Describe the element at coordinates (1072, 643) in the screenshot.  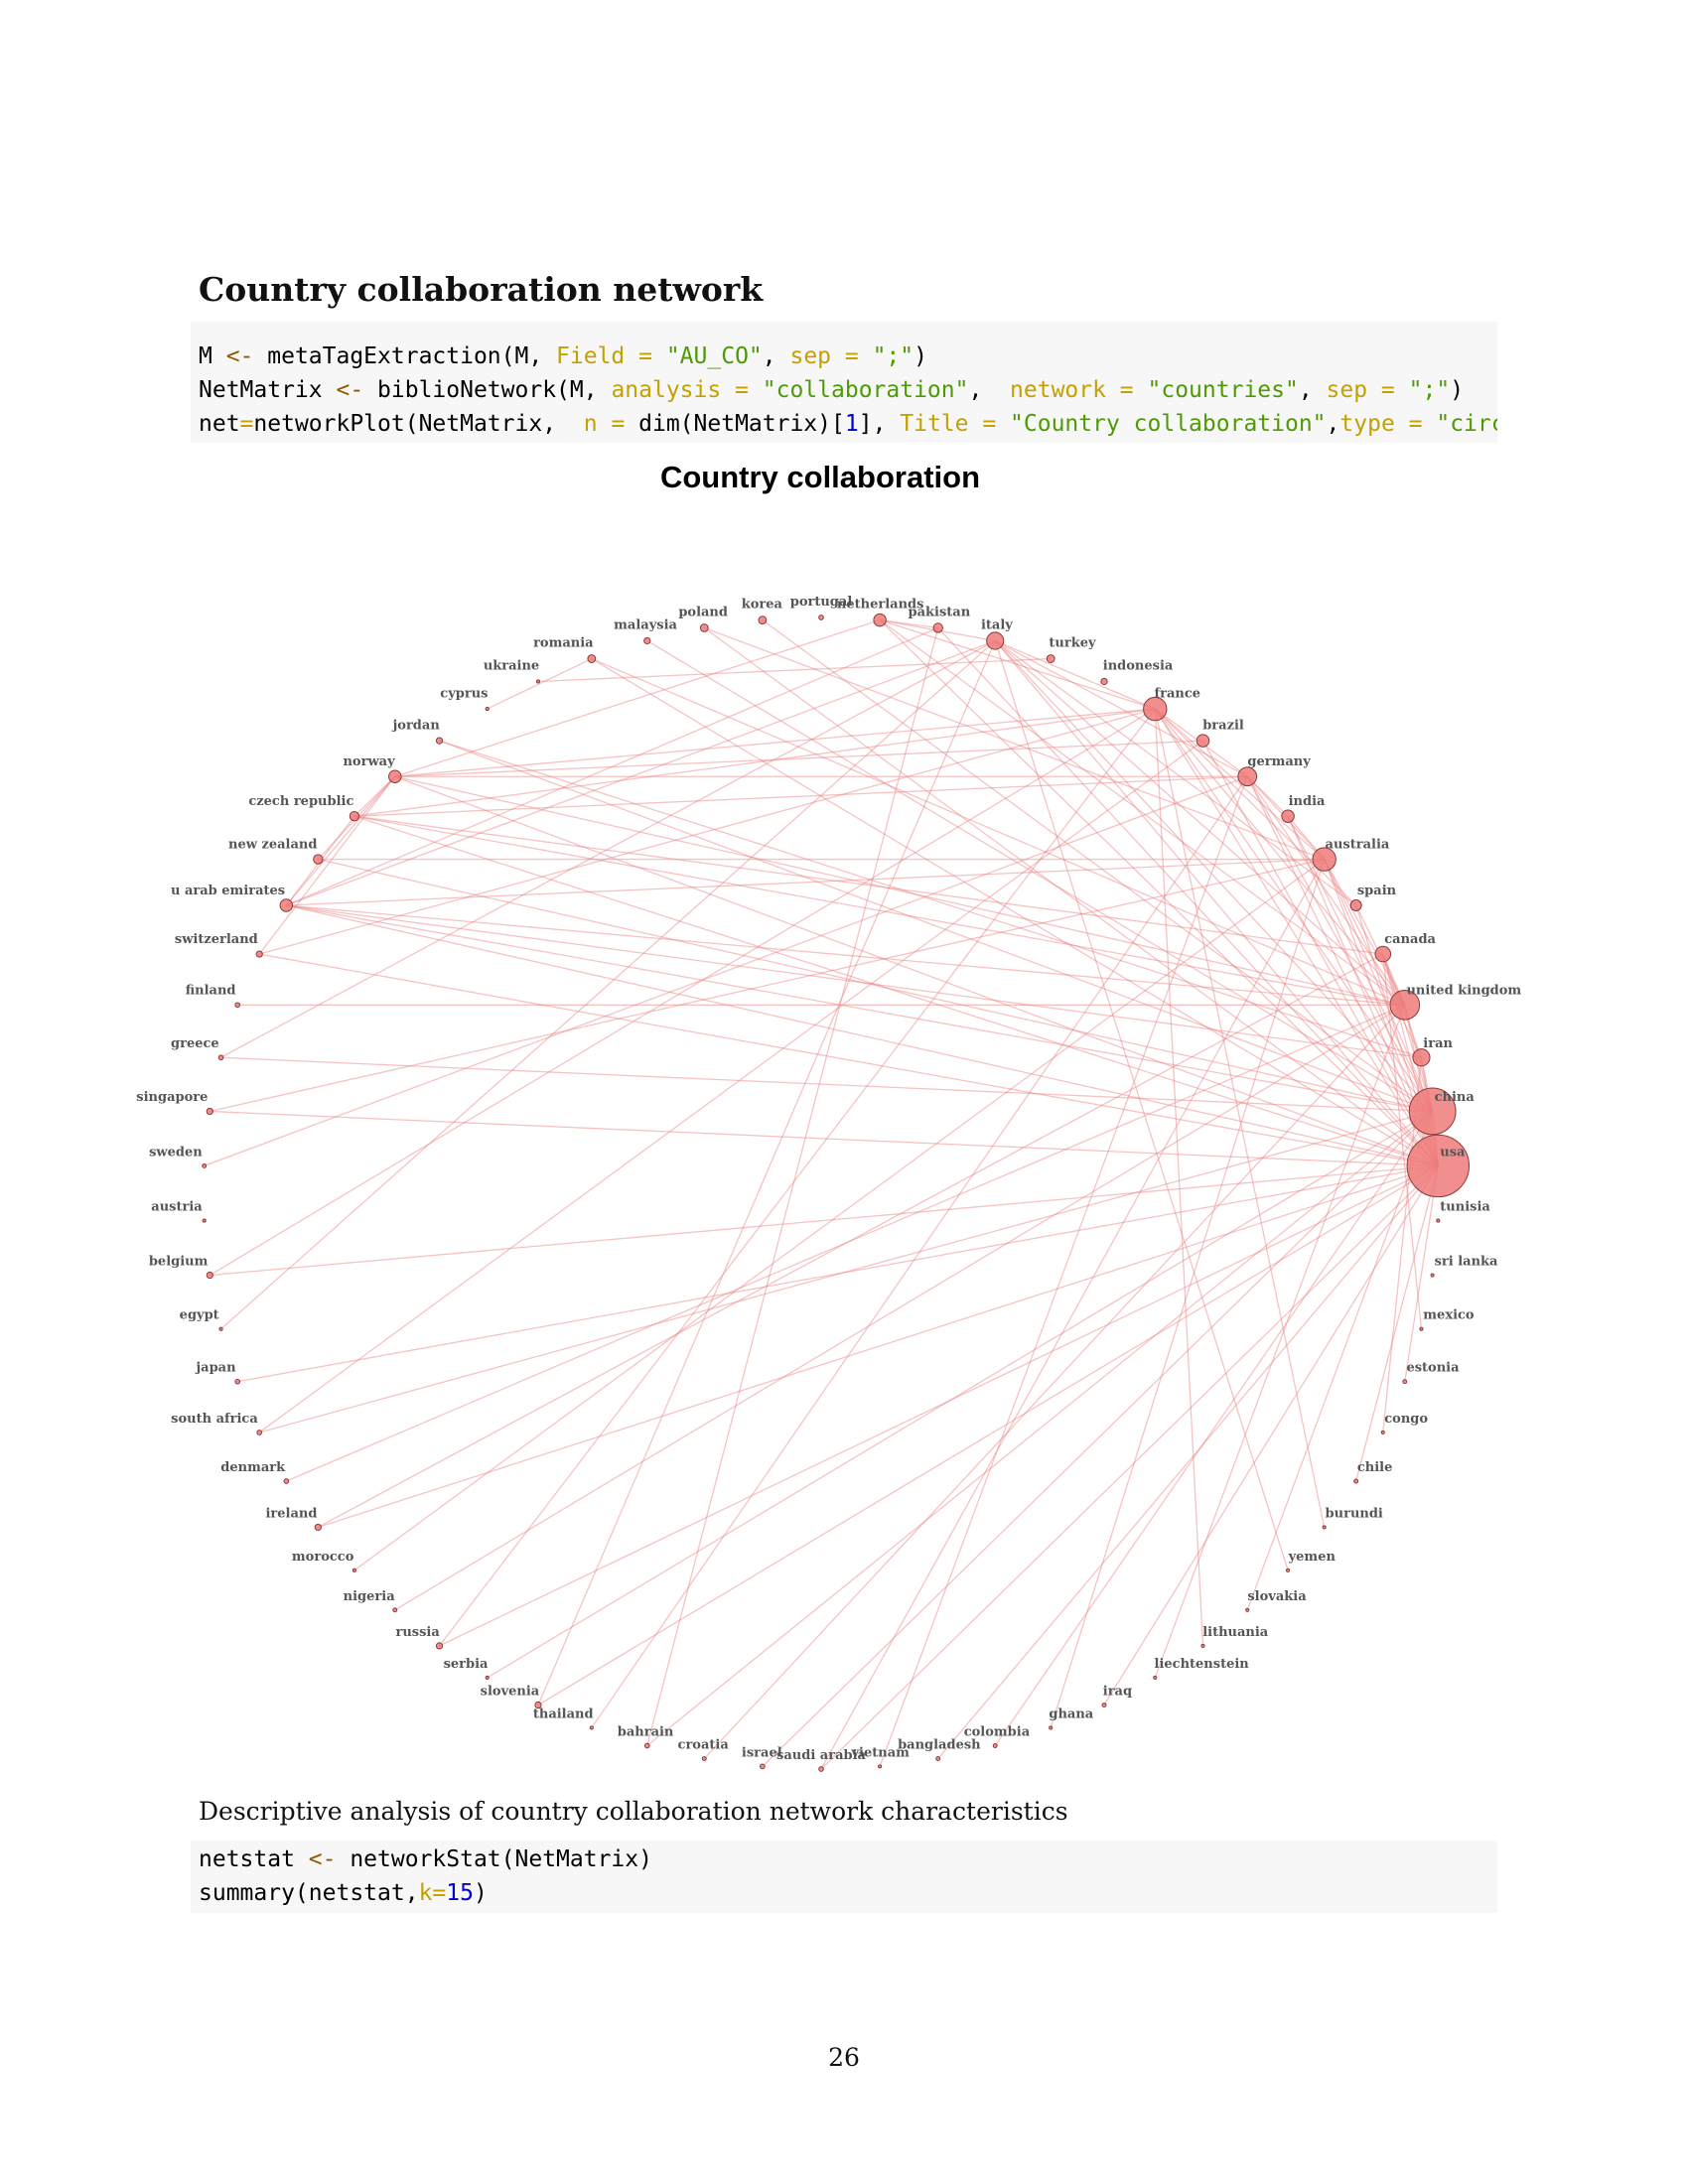
I see `node-label: turkey` at that location.